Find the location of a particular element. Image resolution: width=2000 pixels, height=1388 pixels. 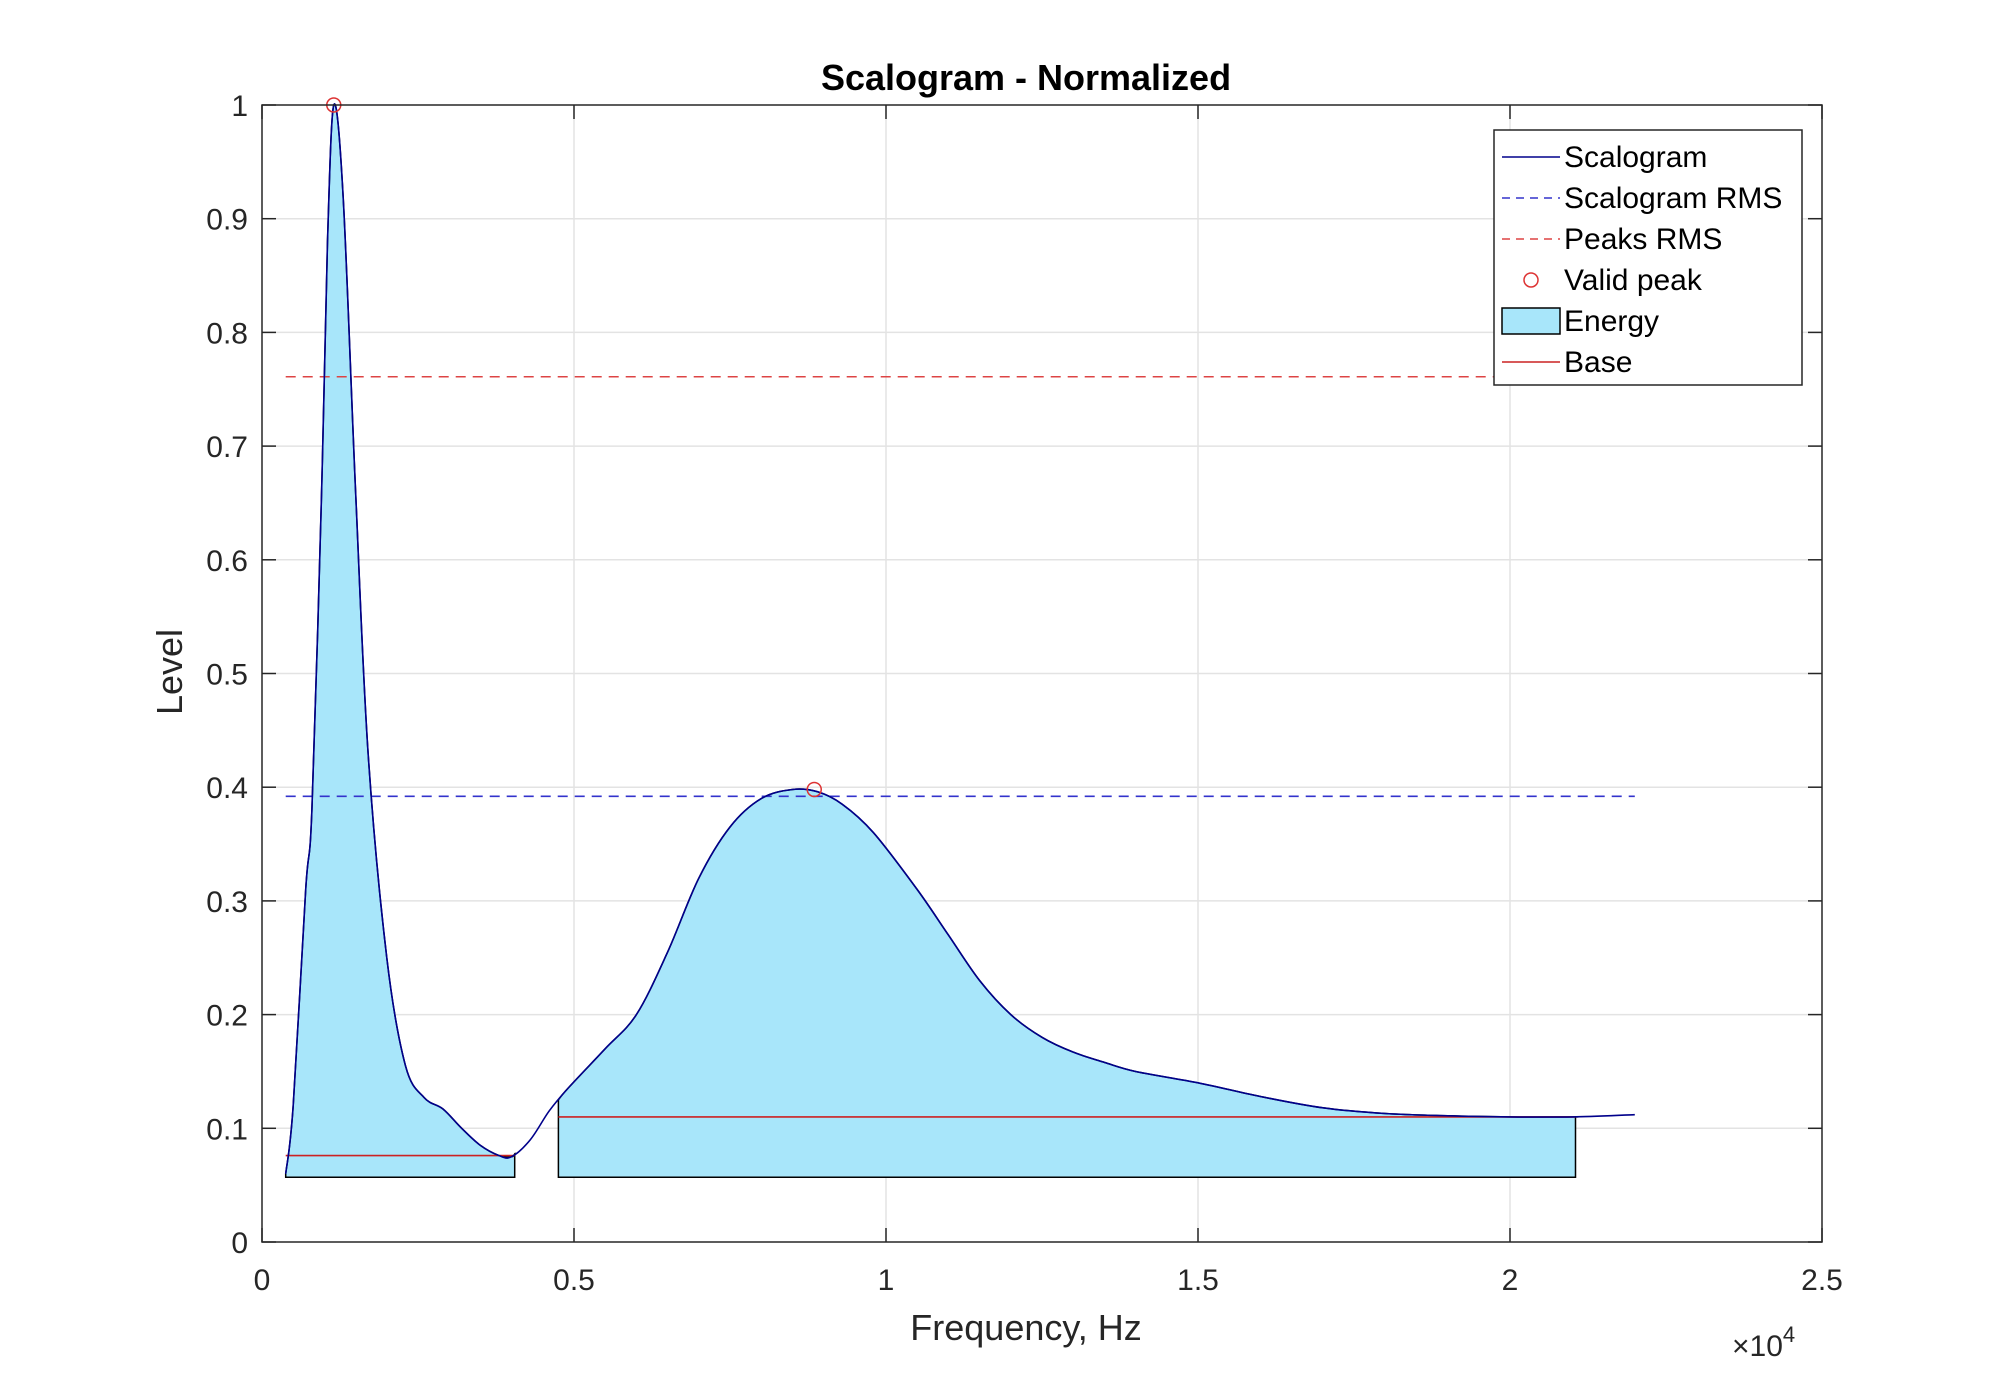

x-exponent-base: ×10 is located at coordinates (1757, 1346).